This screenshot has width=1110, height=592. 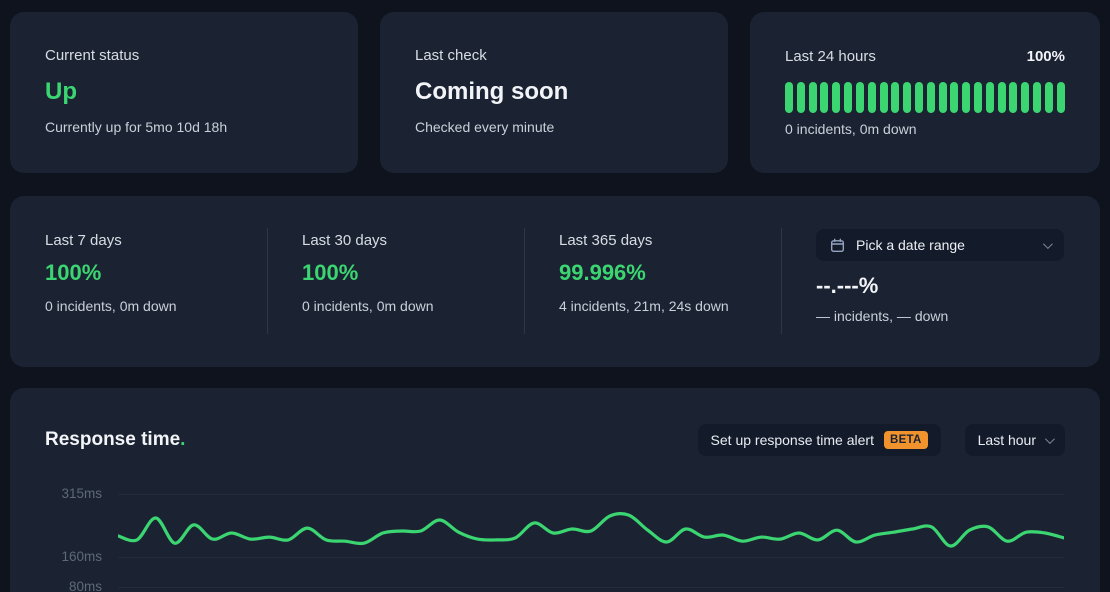 What do you see at coordinates (83, 240) in the screenshot?
I see `uptime-7d-label: Last 7 days` at bounding box center [83, 240].